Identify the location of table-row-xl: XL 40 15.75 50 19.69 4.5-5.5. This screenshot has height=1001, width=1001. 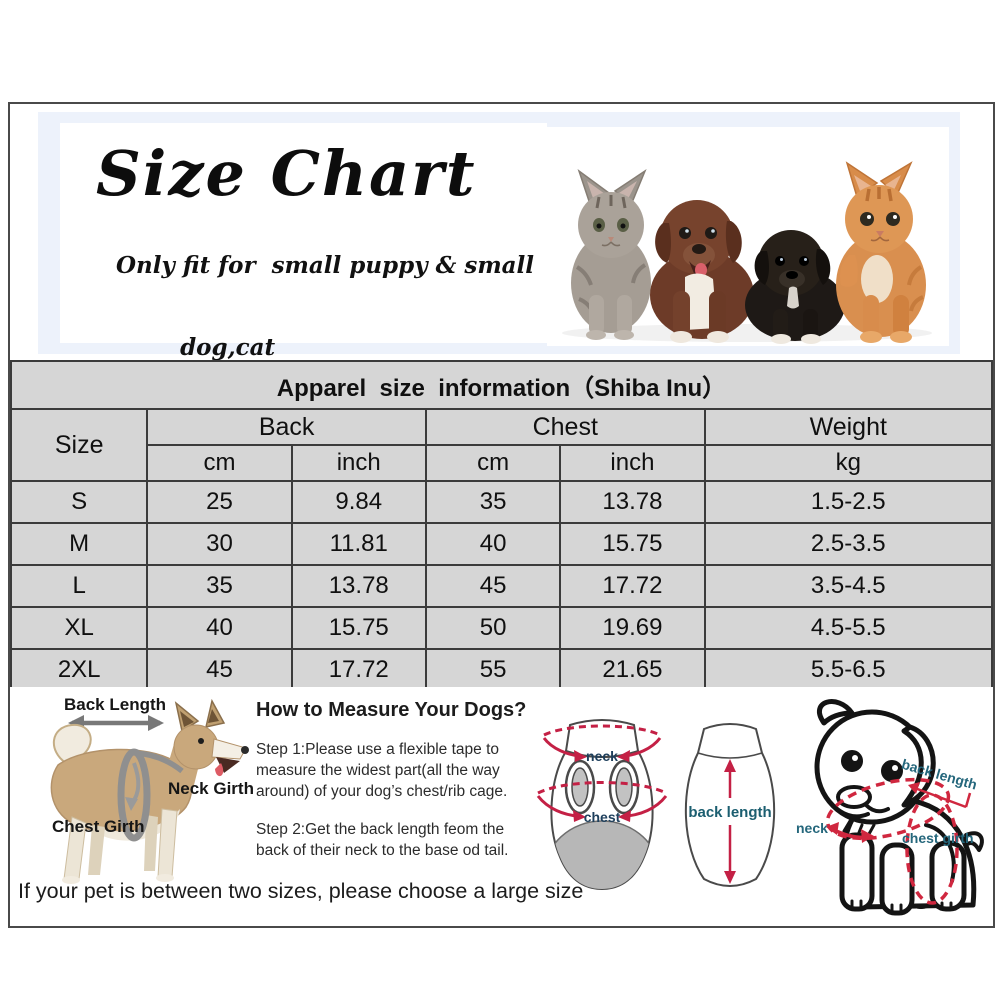
(501, 628).